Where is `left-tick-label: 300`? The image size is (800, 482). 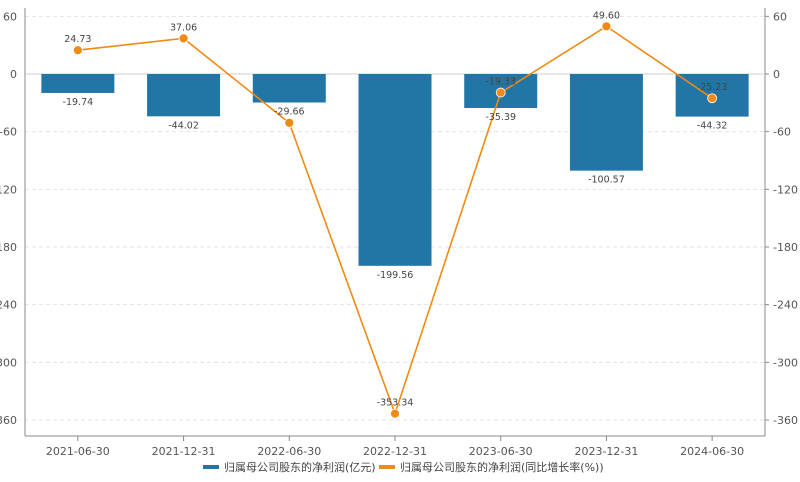
left-tick-label: 300 is located at coordinates (8, 362).